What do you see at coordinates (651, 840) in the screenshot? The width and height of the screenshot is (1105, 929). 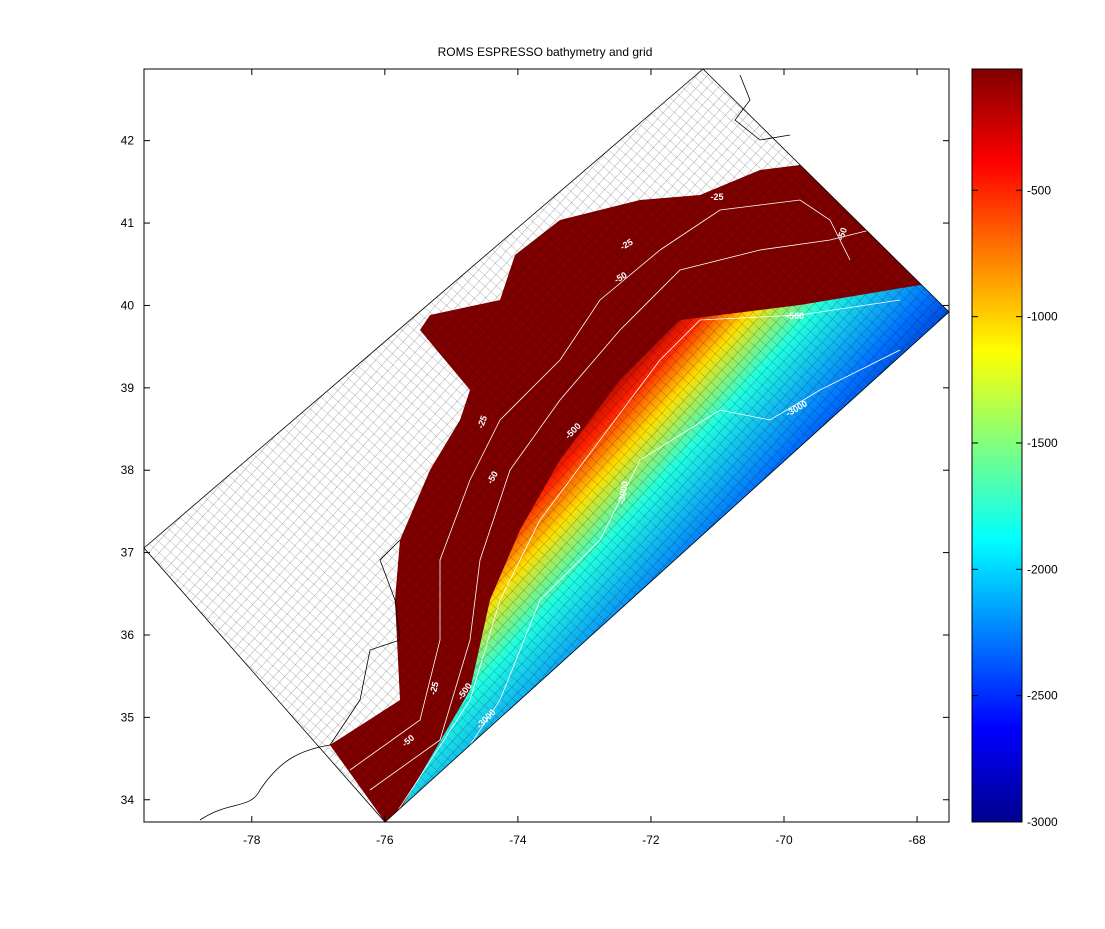 I see `x-tick-label: -72` at bounding box center [651, 840].